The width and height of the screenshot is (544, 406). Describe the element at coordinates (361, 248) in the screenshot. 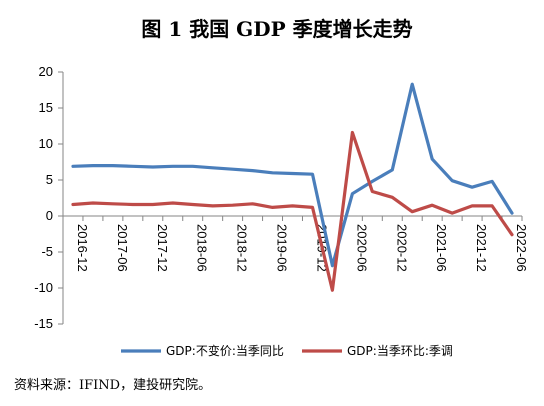

I see `x-tick-label: 2020-06` at that location.